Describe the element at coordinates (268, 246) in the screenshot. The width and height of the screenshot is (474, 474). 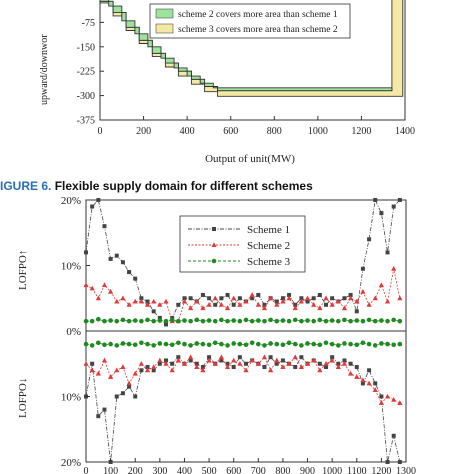
I see `chart2-legend-label-scheme2: Scheme 2` at that location.